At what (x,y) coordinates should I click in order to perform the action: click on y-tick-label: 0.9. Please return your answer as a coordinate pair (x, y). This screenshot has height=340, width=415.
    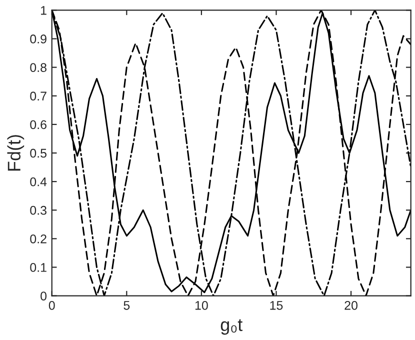
    Looking at the image, I should click on (38, 39).